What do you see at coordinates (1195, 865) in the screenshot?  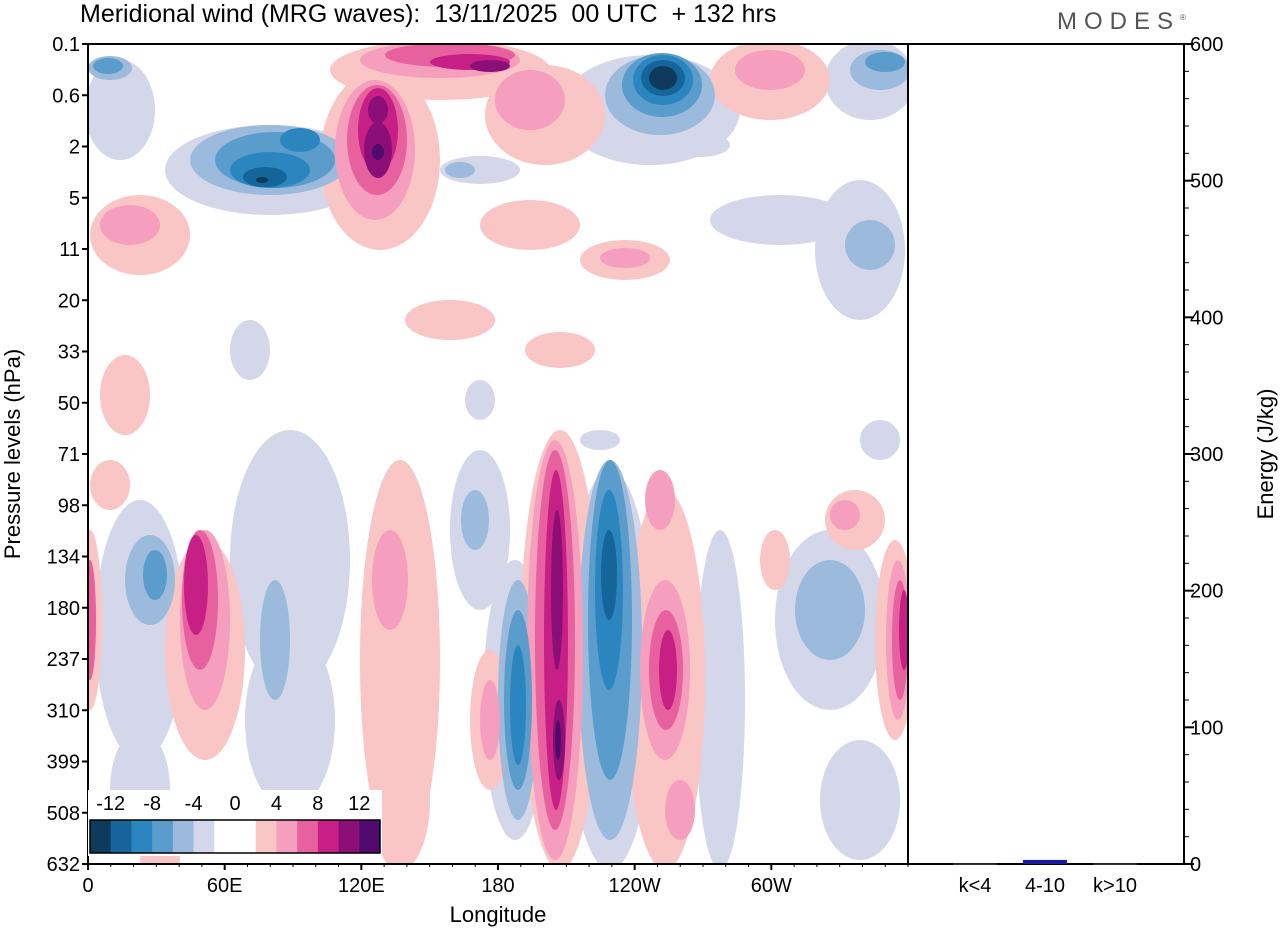 I see `energy-tick-label: 0` at bounding box center [1195, 865].